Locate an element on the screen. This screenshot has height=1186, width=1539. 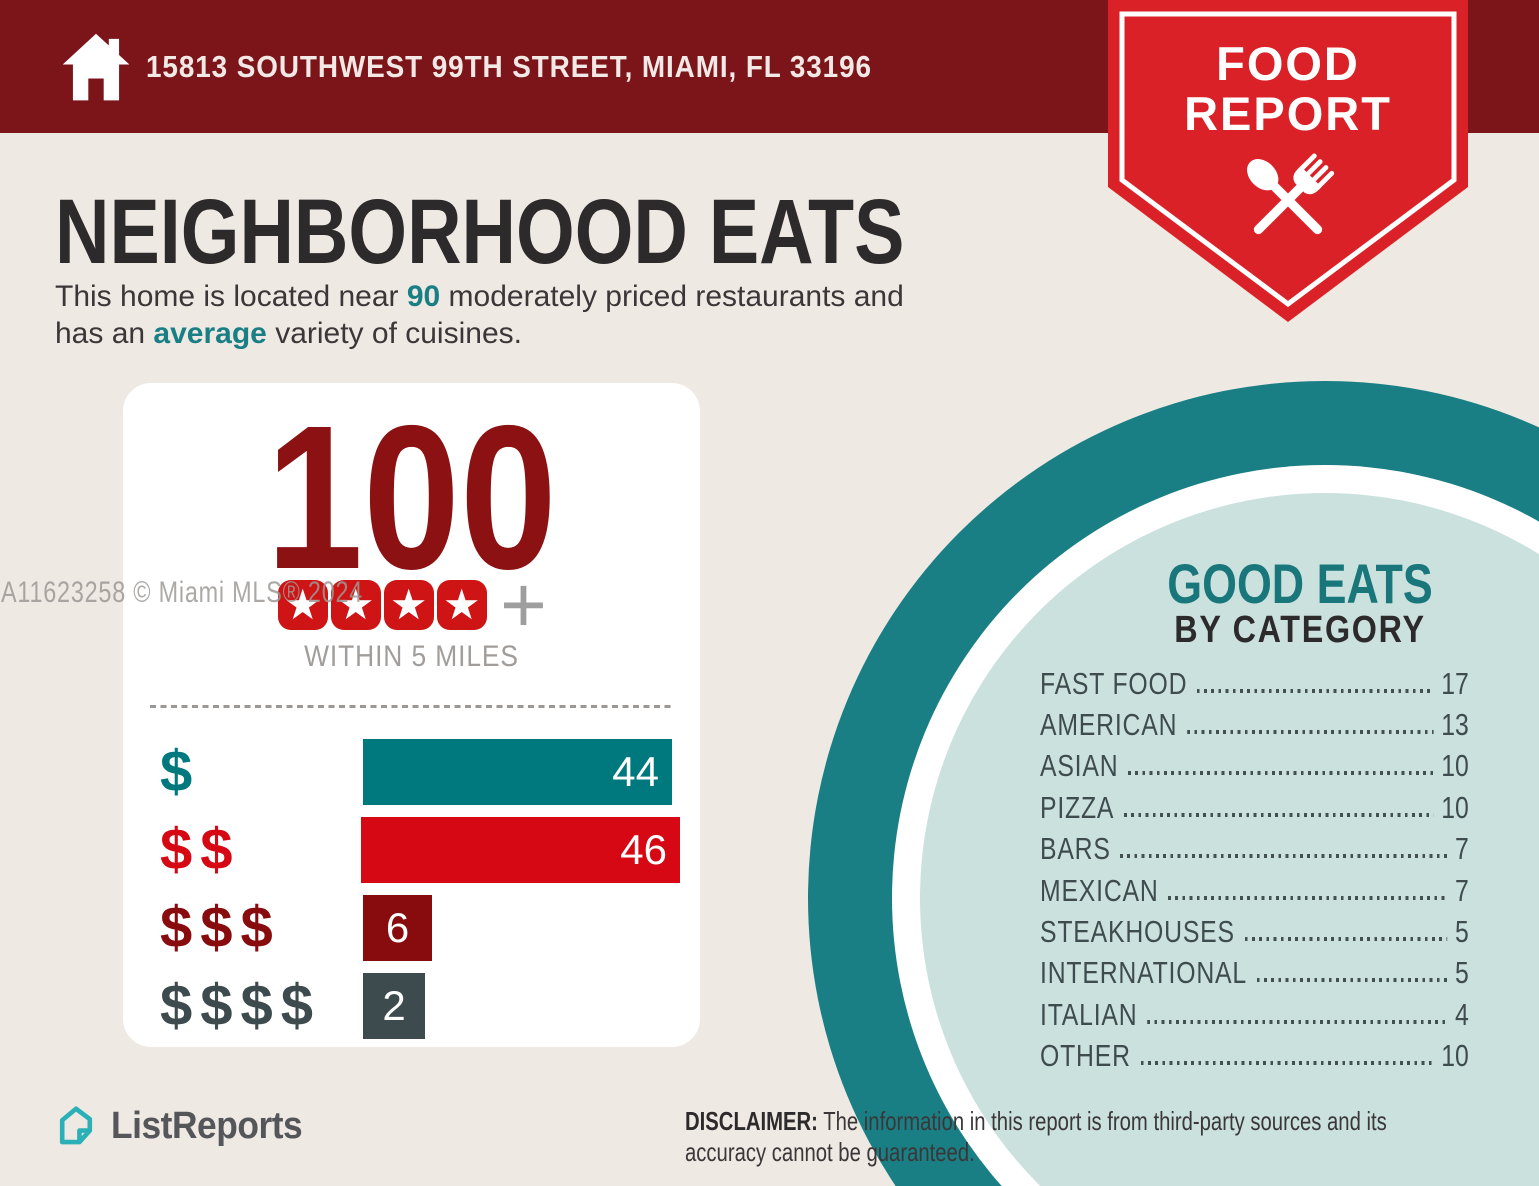
intro-line2: has an average variety of cuisines. is located at coordinates (479, 333).